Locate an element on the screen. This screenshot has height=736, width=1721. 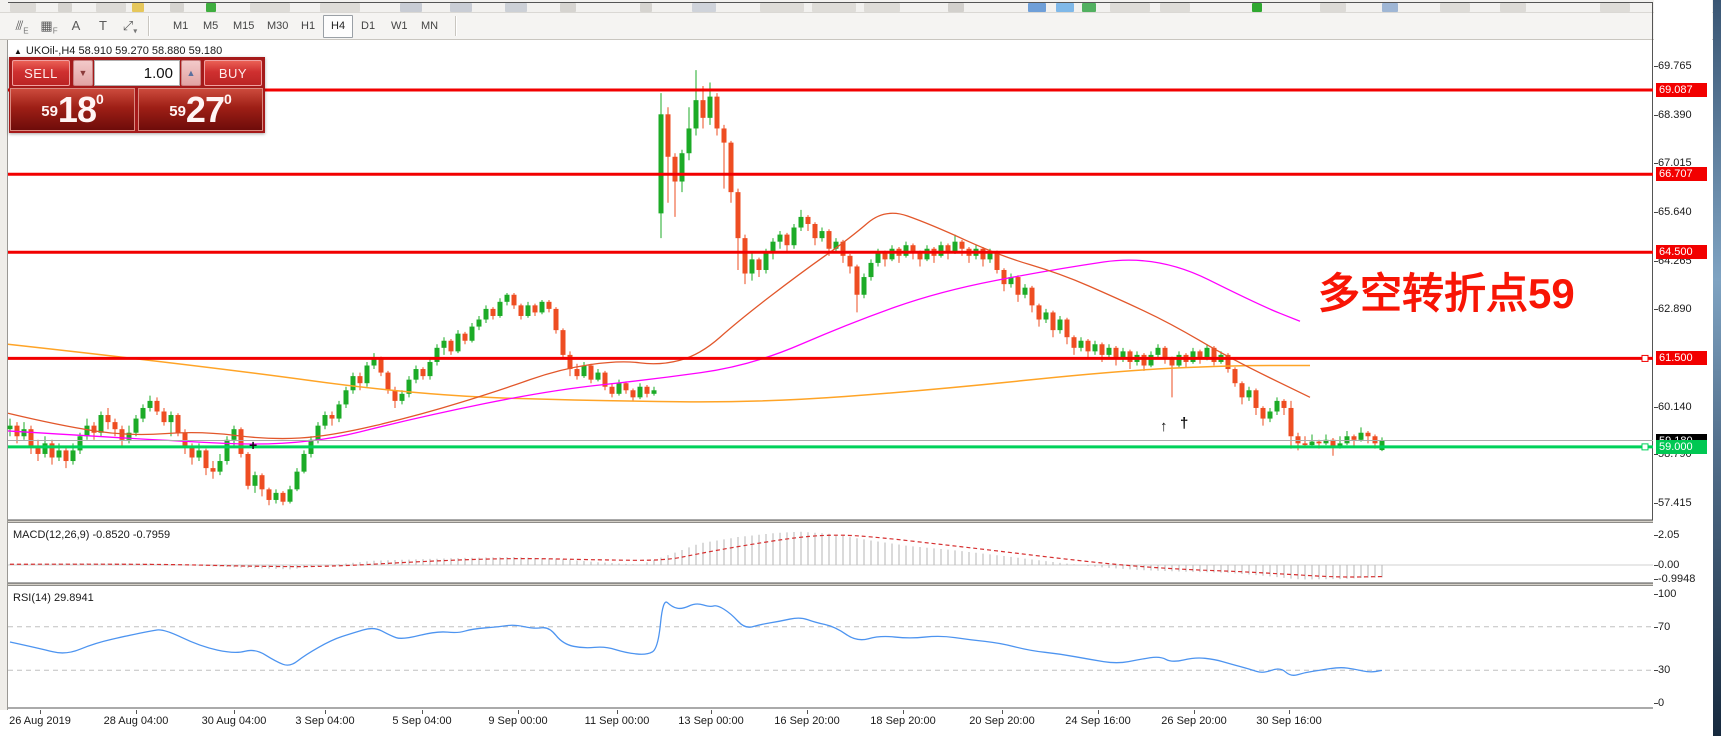
time-axis-label: 5 Sep 04:00 is located at coordinates (422, 721).